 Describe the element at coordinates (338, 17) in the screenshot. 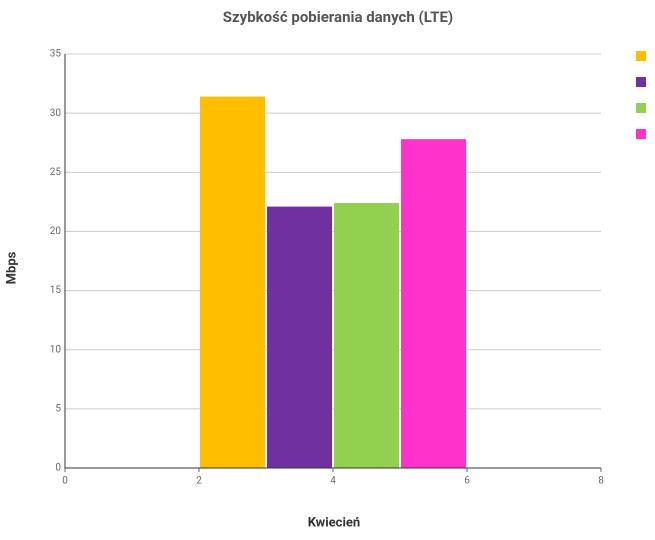

I see `chart-title: Szybkość pobierania danych (LTE)` at that location.